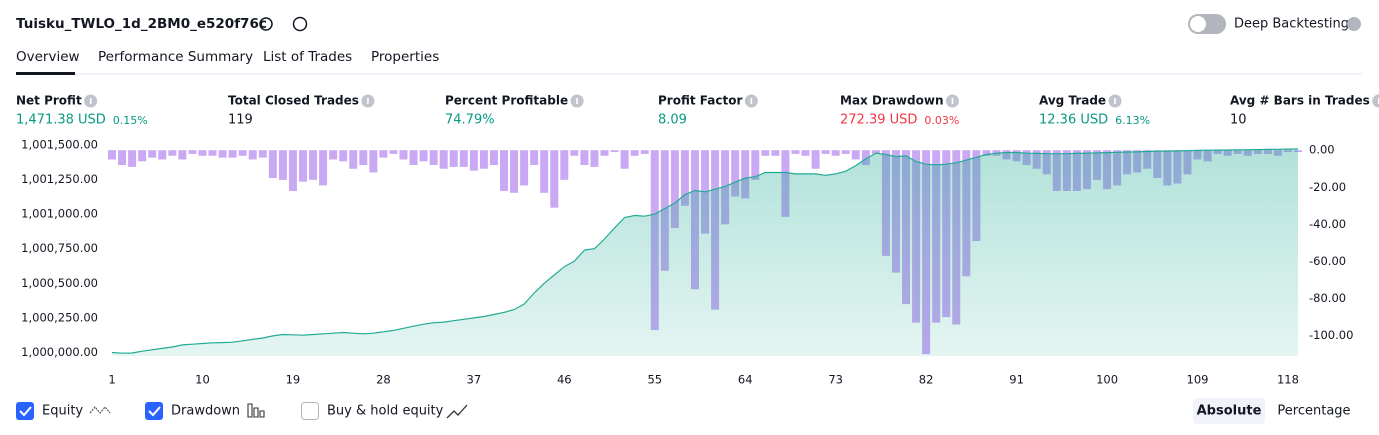 The image size is (1379, 435). Describe the element at coordinates (59, 283) in the screenshot. I see `y-tick-label: 1,000,500.00` at that location.